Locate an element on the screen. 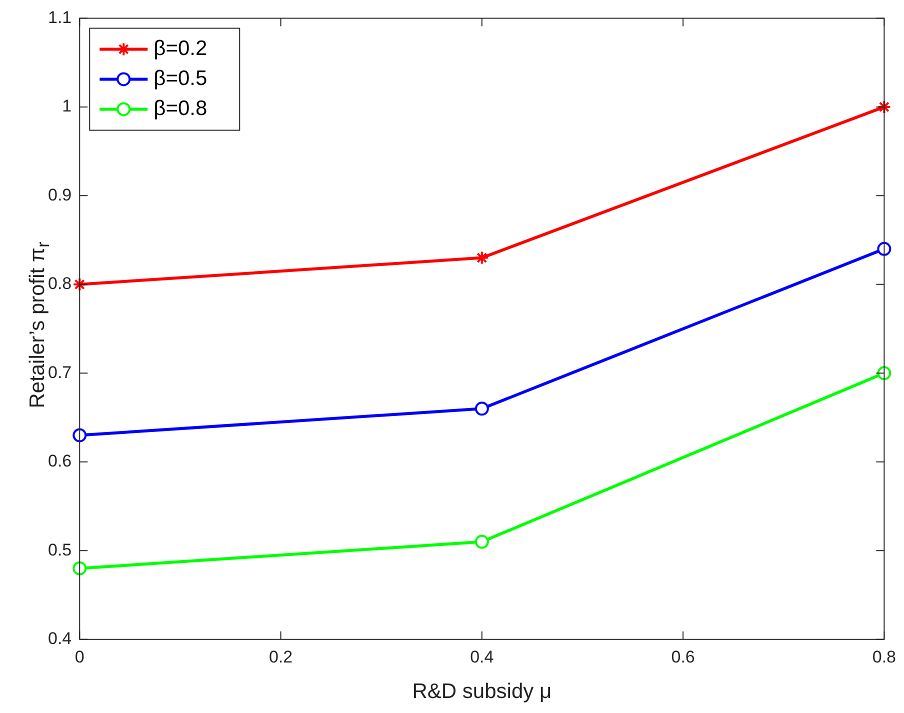 The image size is (904, 713). y-tick-label: 0.8 is located at coordinates (60, 284).